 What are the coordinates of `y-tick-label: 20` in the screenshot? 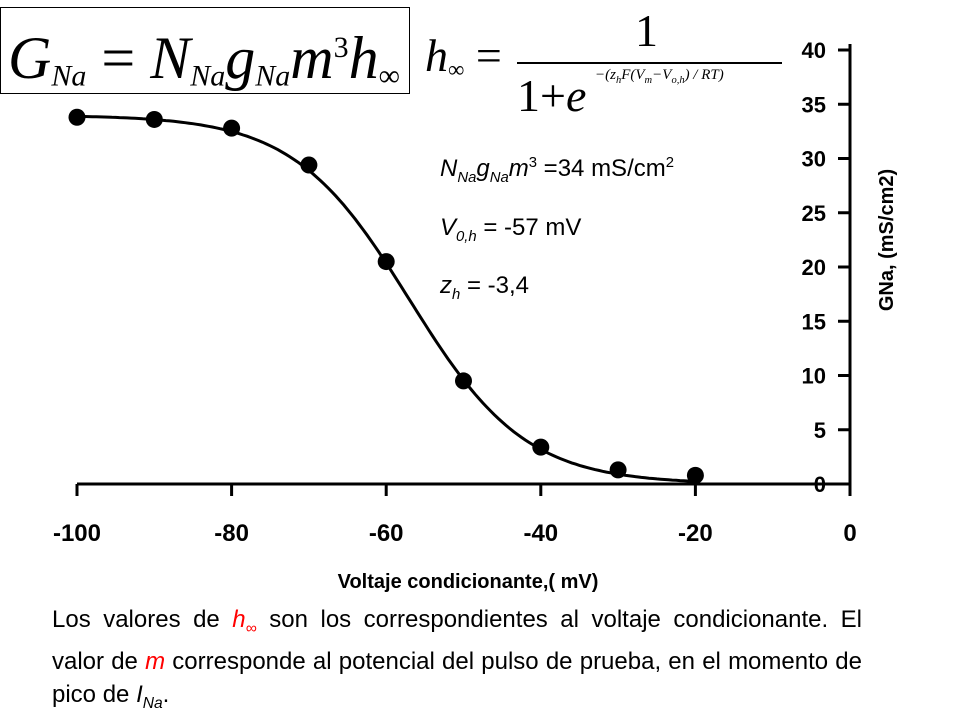 It's located at (814, 267).